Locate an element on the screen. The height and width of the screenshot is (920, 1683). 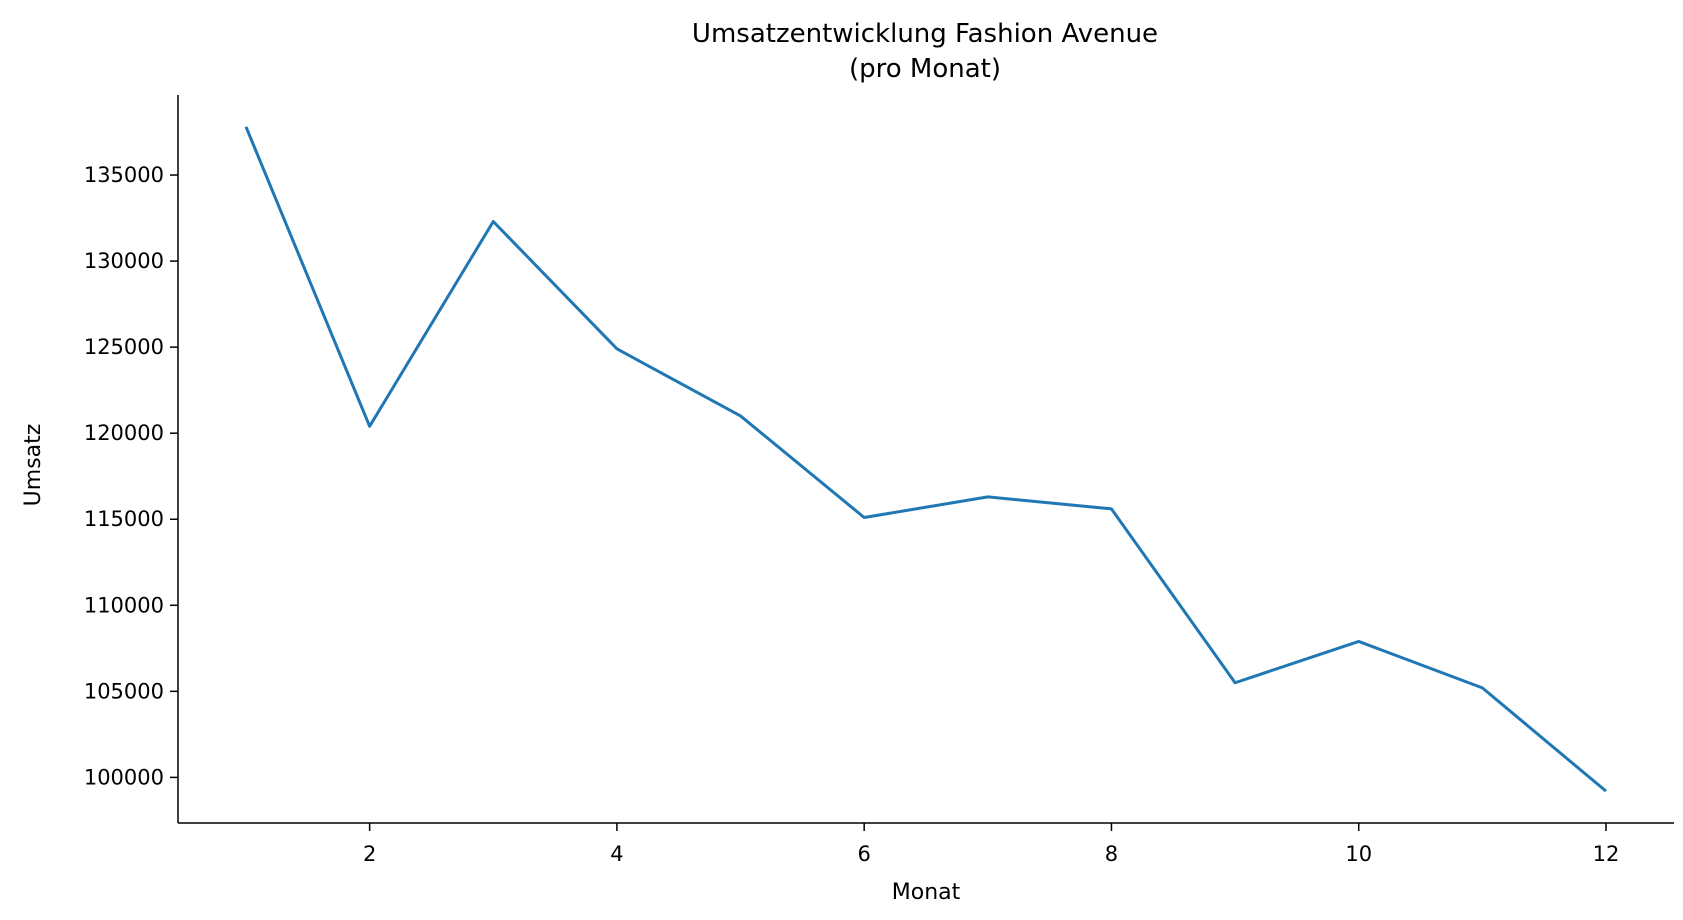
y-tick-label: 120000 is located at coordinates (124, 433).